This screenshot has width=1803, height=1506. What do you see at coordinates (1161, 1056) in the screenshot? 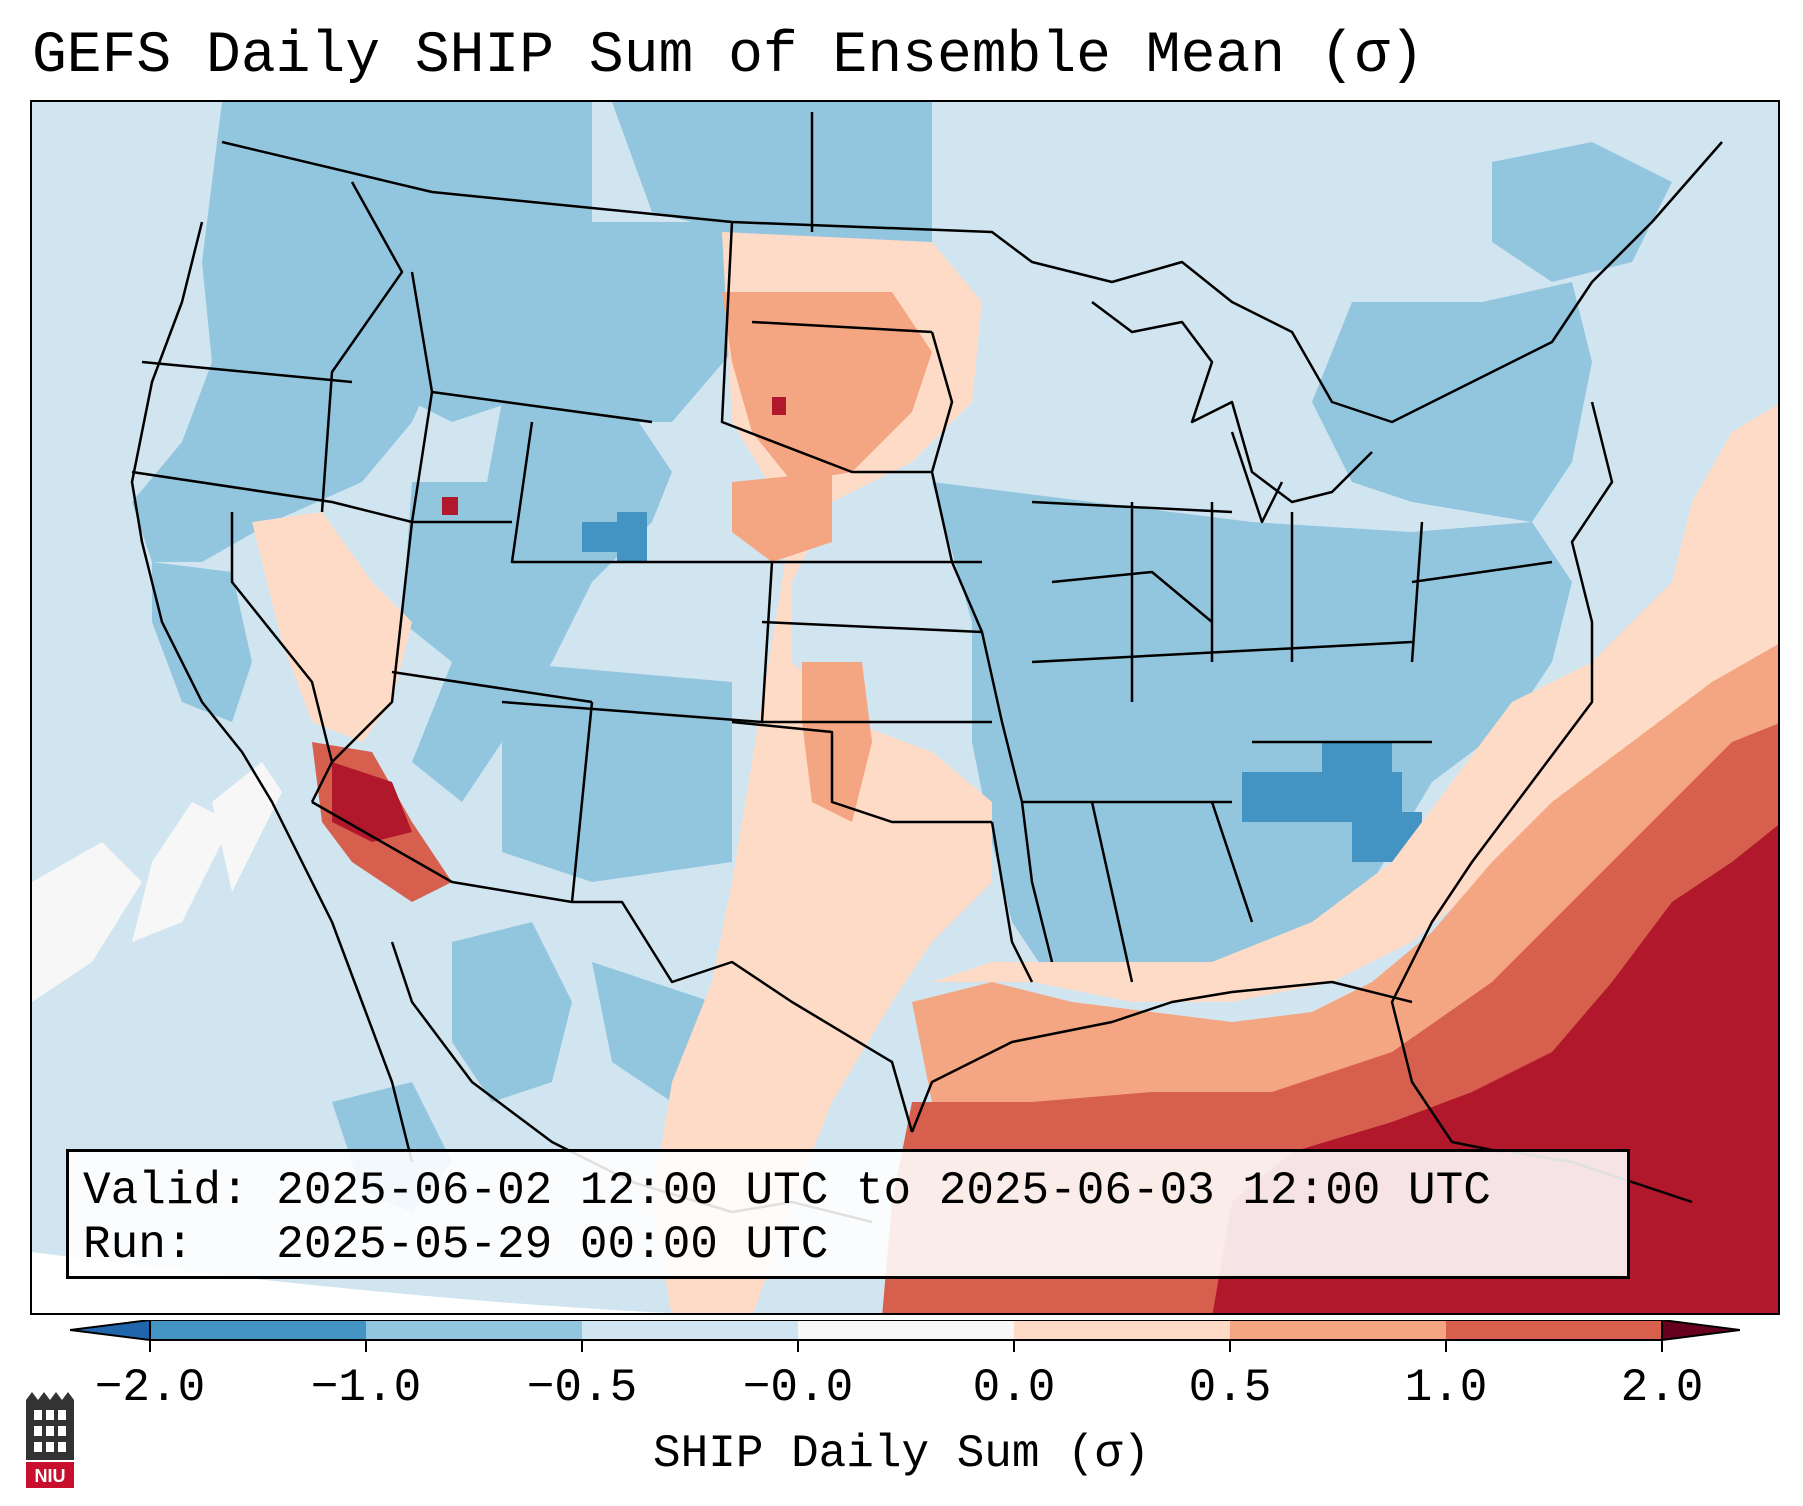
I see `gulf-coast` at bounding box center [1161, 1056].